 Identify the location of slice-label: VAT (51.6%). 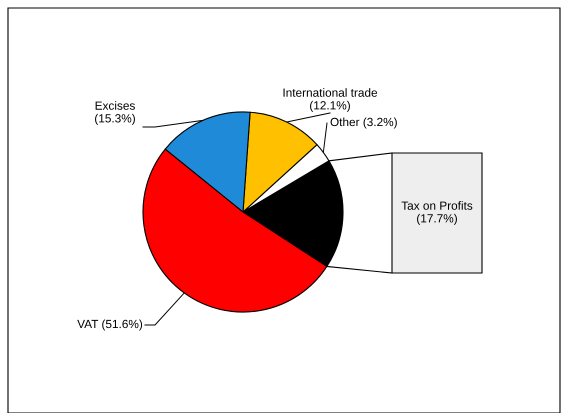
(109, 324).